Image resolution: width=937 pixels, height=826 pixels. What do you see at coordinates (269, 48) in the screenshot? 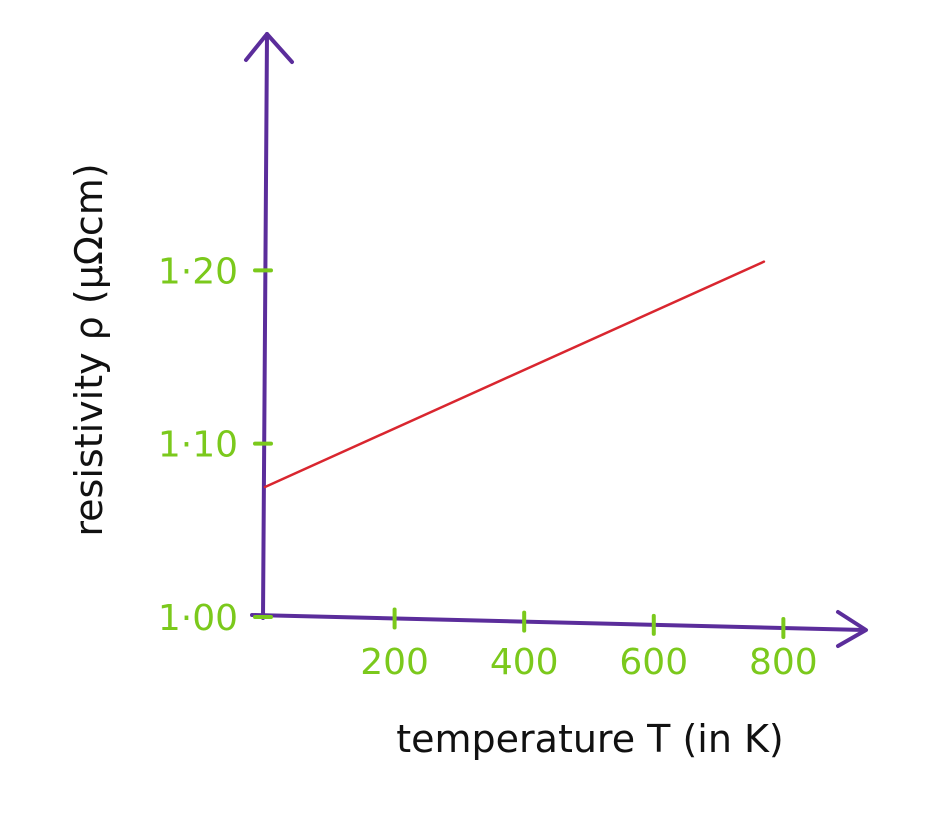
I see `y-axis-arrow-icon` at bounding box center [269, 48].